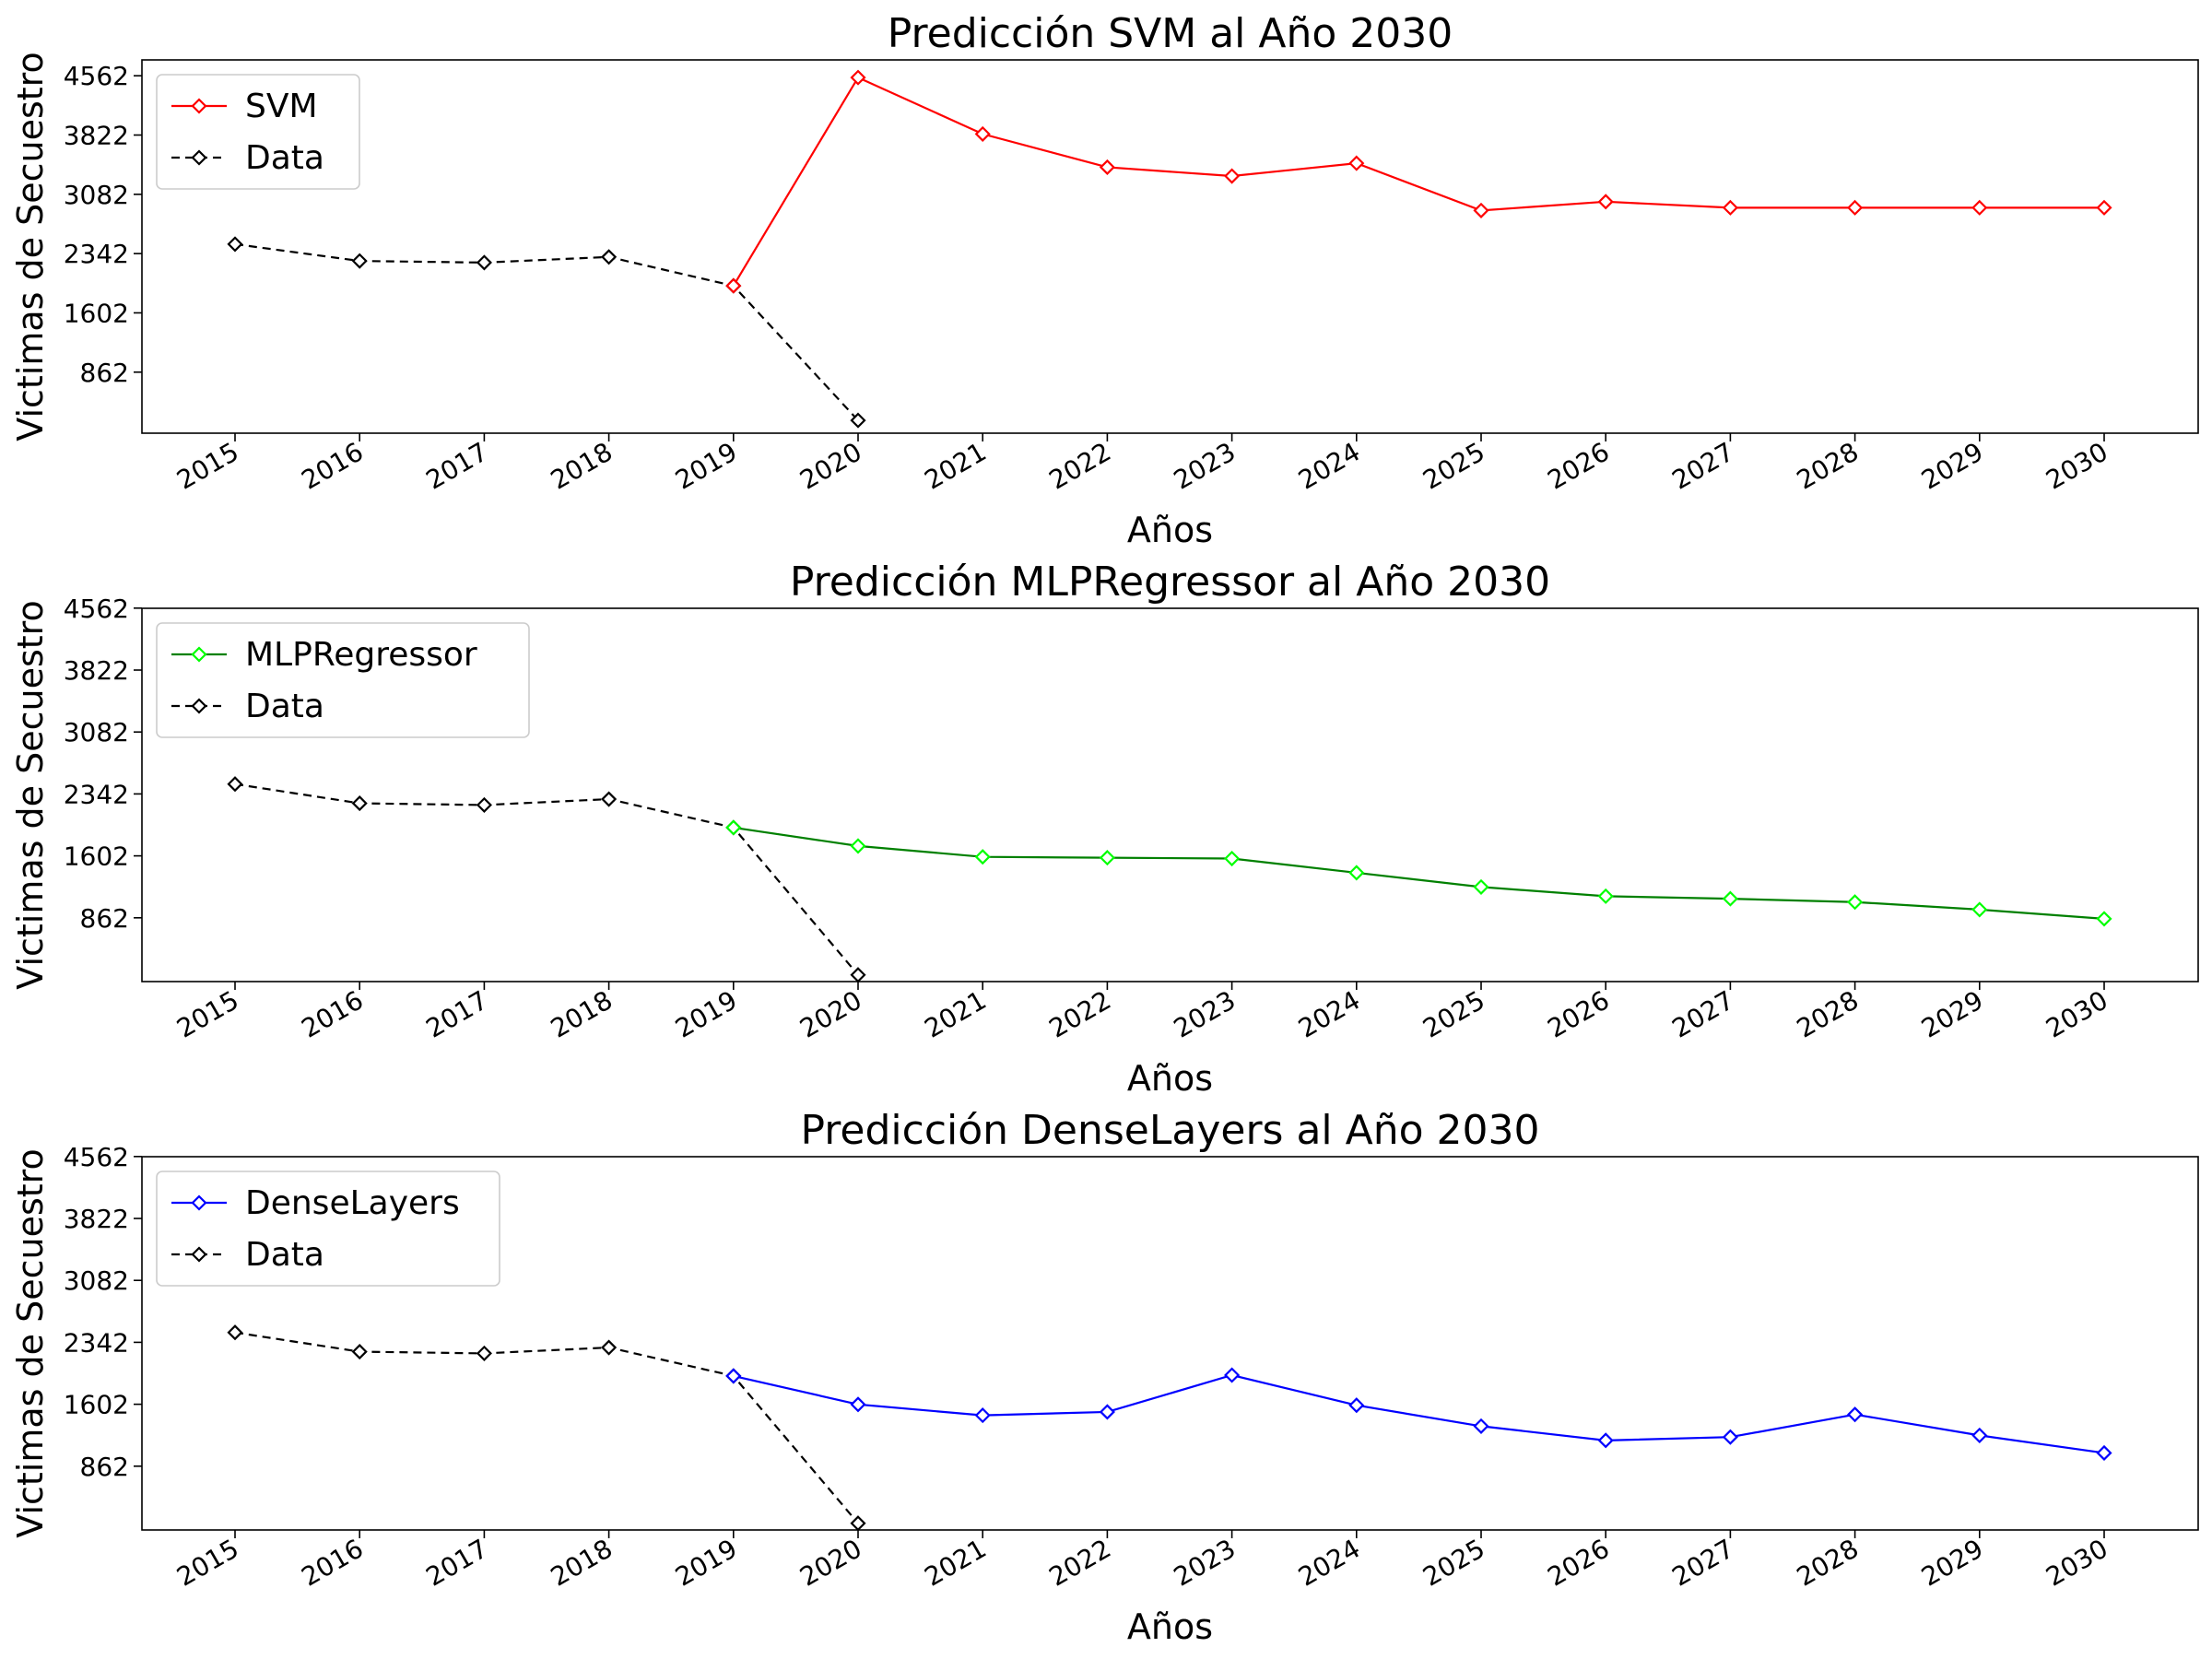 This screenshot has height=1659, width=2212. What do you see at coordinates (1418, 181) in the screenshot?
I see `series-line-svm` at bounding box center [1418, 181].